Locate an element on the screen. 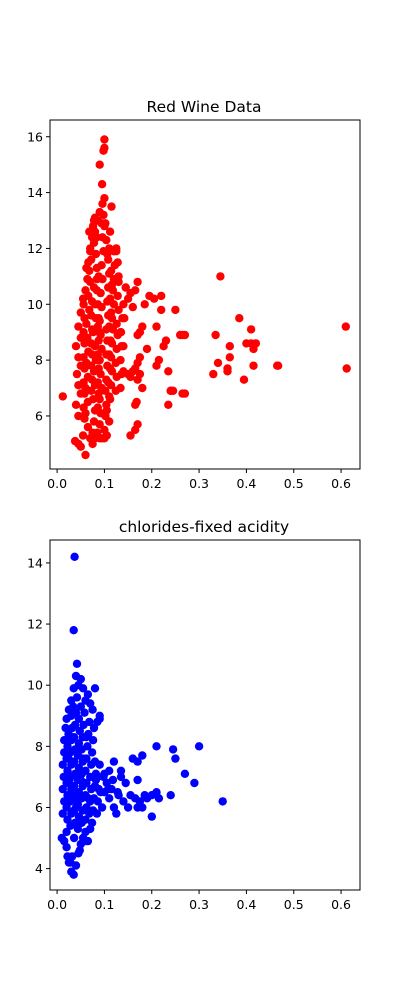  x-axis: 0.0 0.1 0.2 0.3 0.4 0.5 0.6 is located at coordinates (199, 901).